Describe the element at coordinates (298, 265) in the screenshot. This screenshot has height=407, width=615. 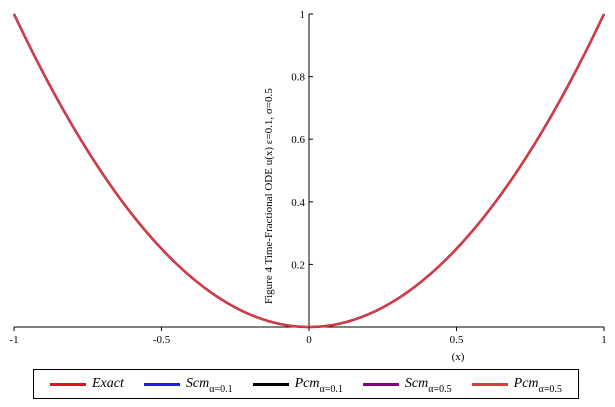
I see `y-tick-label: 0.2` at that location.